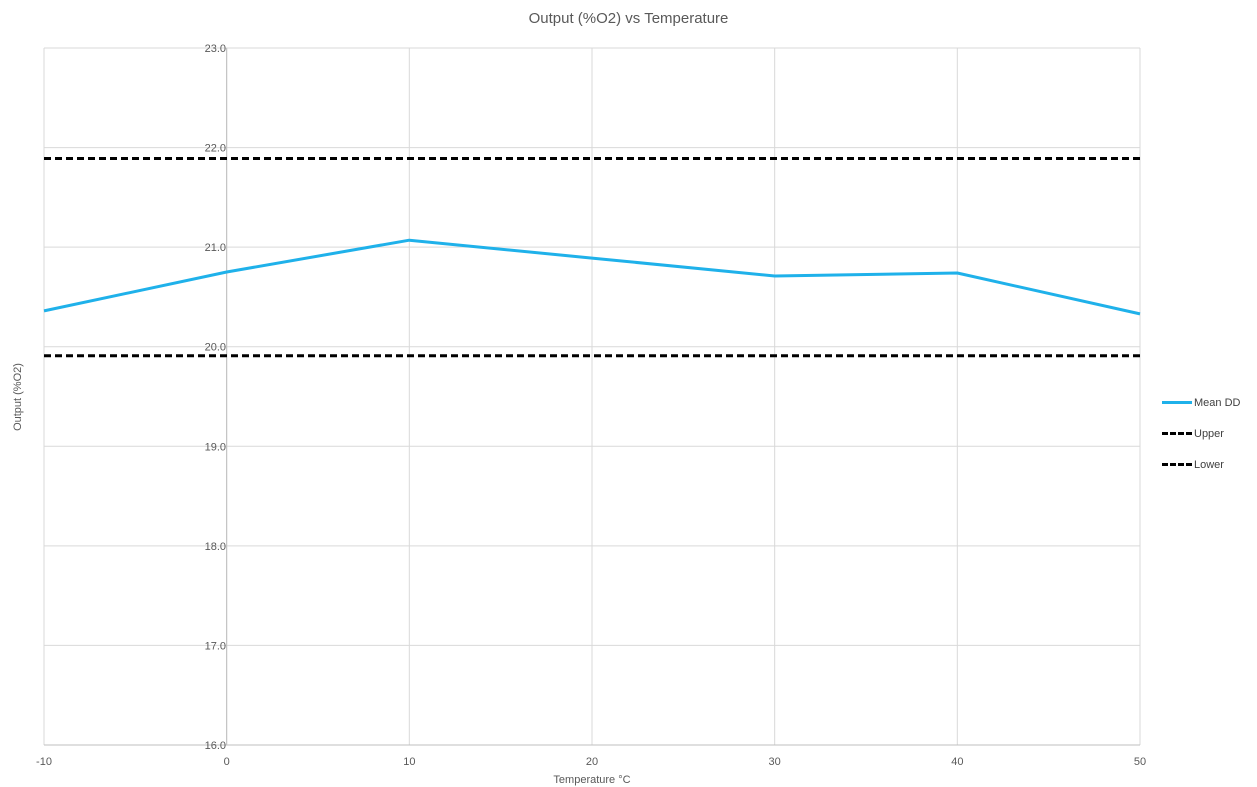 The width and height of the screenshot is (1257, 787). I want to click on legend-label: Lower, so click(1209, 464).